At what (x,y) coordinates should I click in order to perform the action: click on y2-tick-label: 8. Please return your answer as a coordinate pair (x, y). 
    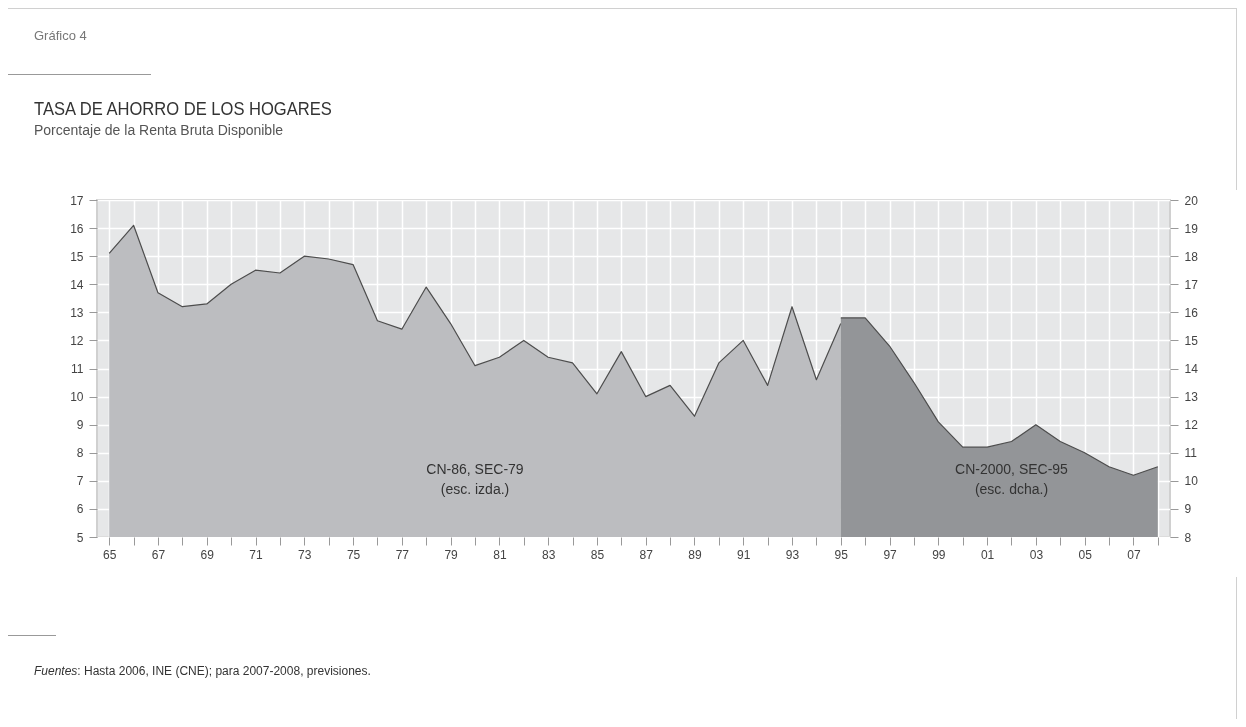
    Looking at the image, I should click on (1188, 537).